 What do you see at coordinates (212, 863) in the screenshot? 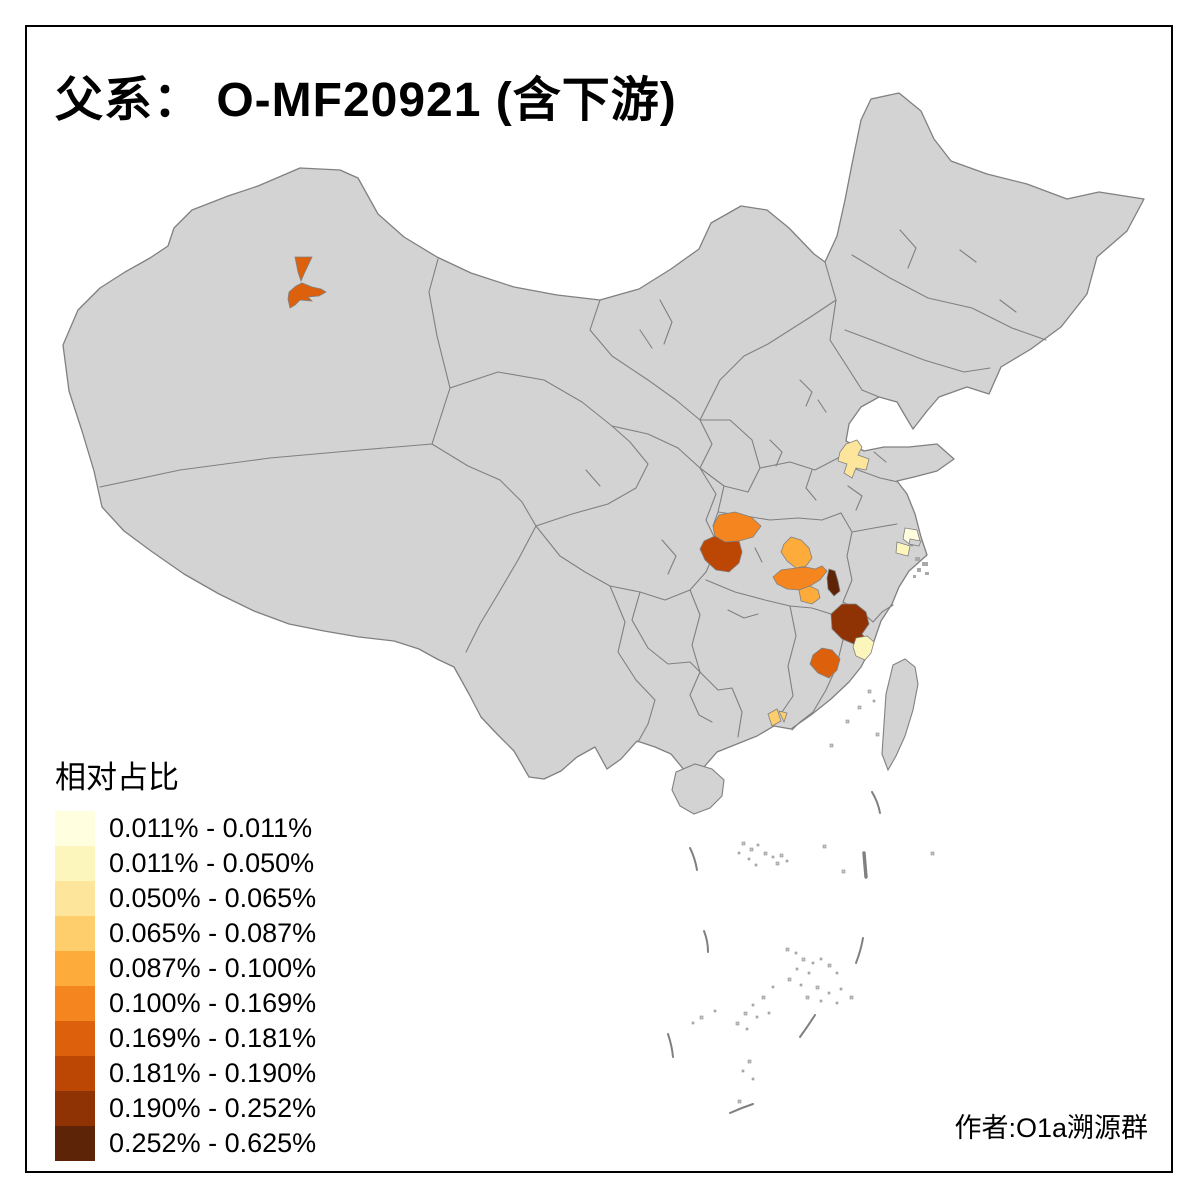
I see `legend-label: 0.011% - 0.050%` at bounding box center [212, 863].